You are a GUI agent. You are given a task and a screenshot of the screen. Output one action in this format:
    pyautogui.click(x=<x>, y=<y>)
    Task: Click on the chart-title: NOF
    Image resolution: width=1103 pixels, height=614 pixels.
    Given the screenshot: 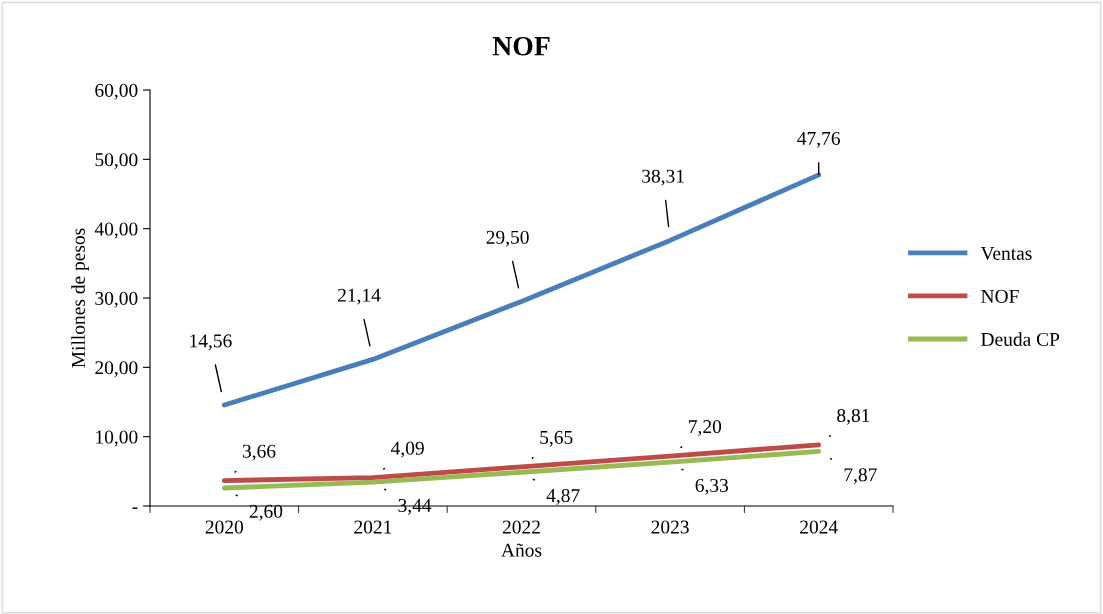 What is the action you would take?
    pyautogui.click(x=521, y=46)
    